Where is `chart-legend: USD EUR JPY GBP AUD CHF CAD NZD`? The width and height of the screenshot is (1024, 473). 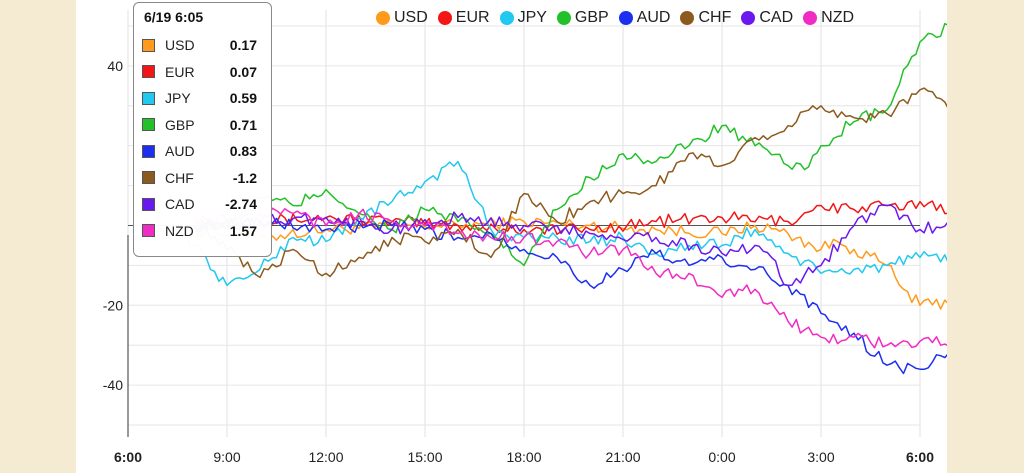
chart-legend: USD EUR JPY GBP AUD CHF CAD NZD is located at coordinates (615, 18).